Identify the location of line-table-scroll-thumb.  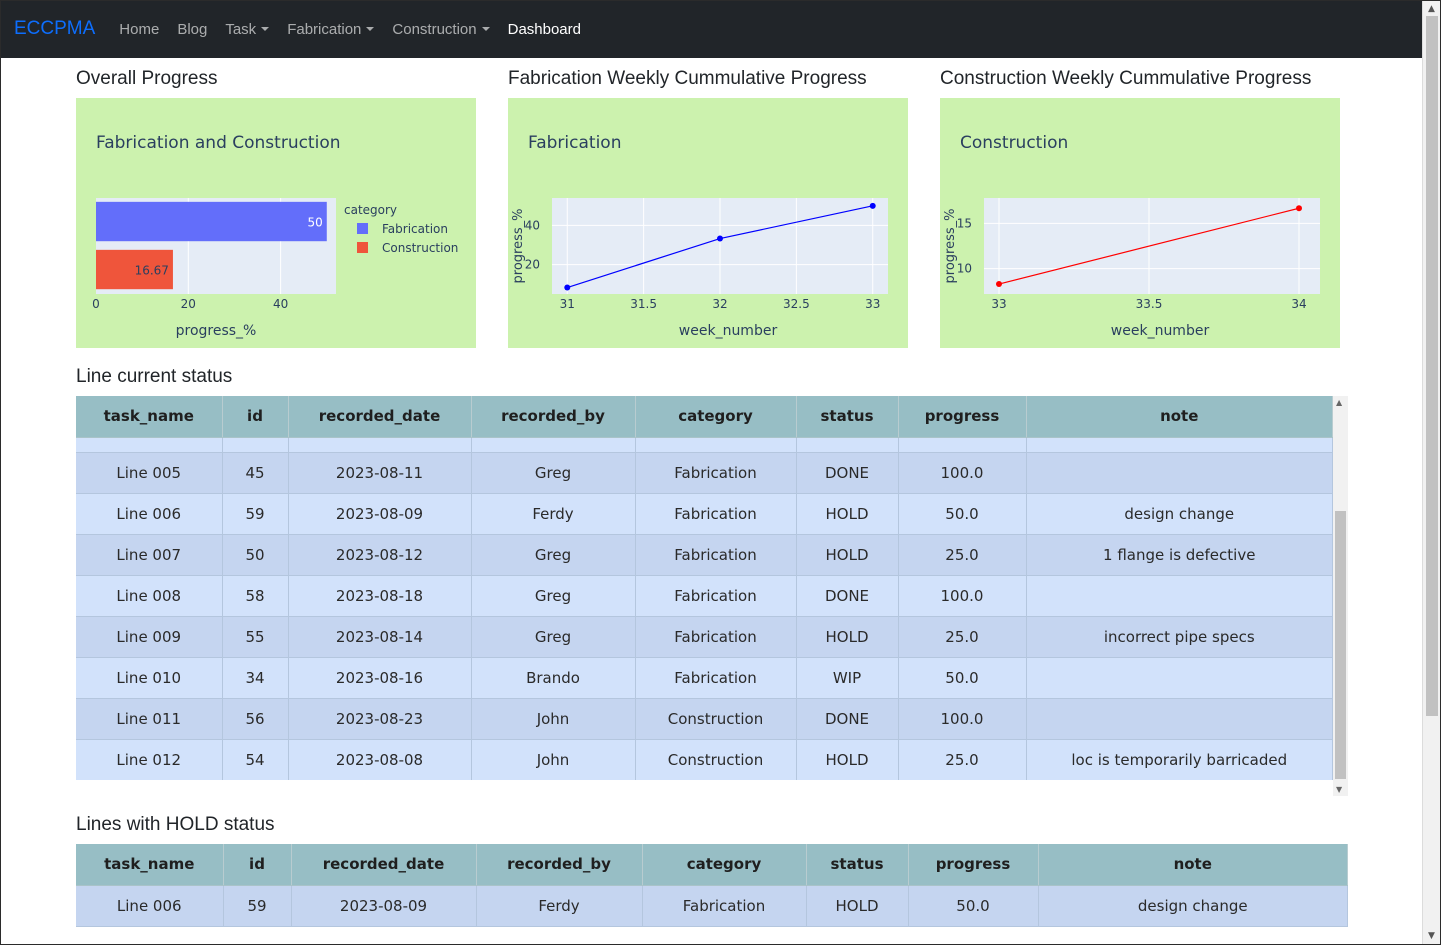
(1340, 645).